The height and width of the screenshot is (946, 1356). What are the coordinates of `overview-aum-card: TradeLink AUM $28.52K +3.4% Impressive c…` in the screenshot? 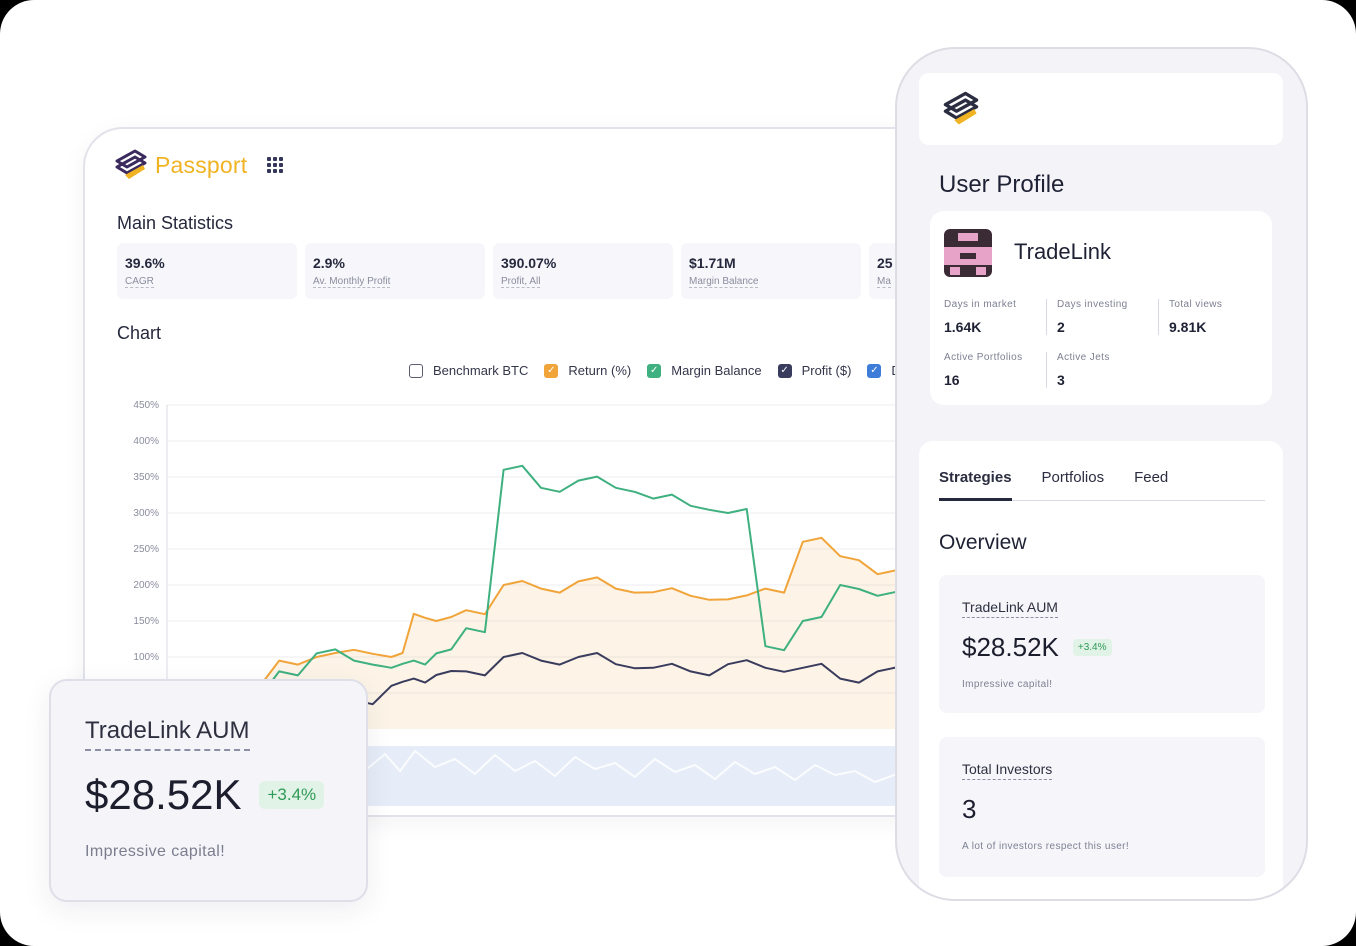 It's located at (1102, 644).